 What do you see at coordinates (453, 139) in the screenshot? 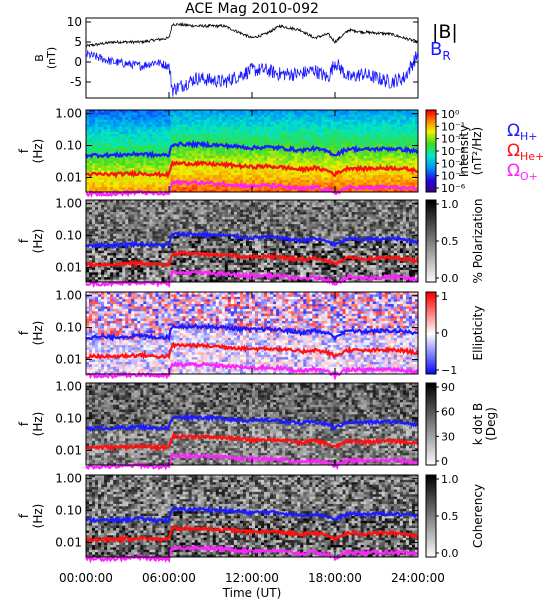
I see `colorbar-tick-label: 10⁻²` at bounding box center [453, 139].